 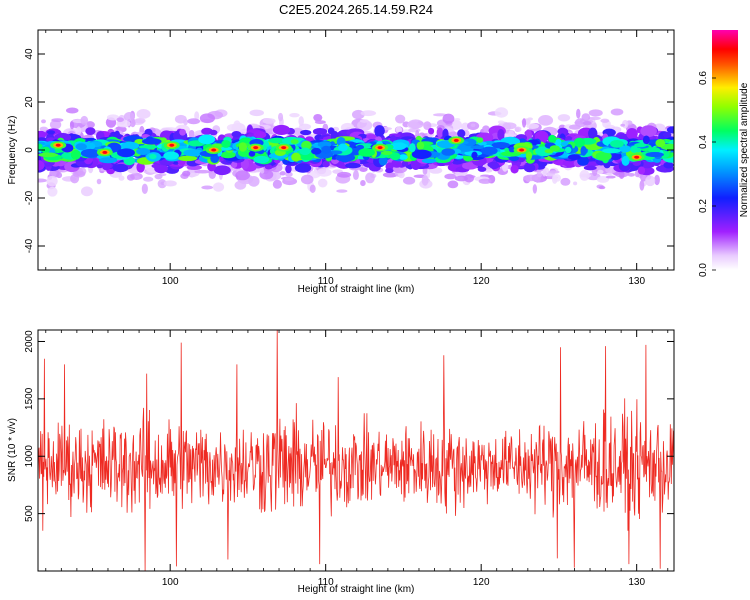 I want to click on colorbar-gradient, so click(x=725, y=150).